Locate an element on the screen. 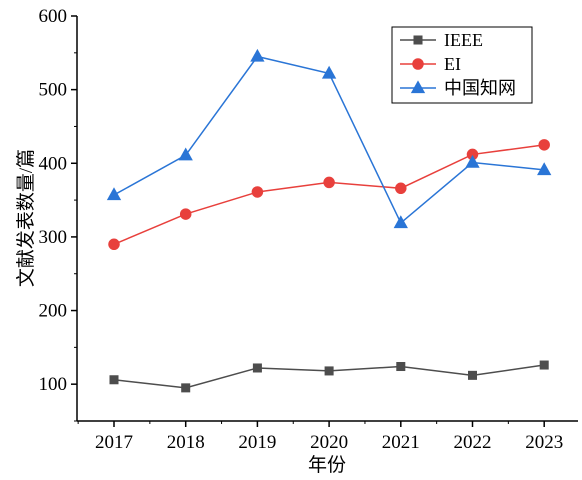  legend-label: EI is located at coordinates (452, 64).